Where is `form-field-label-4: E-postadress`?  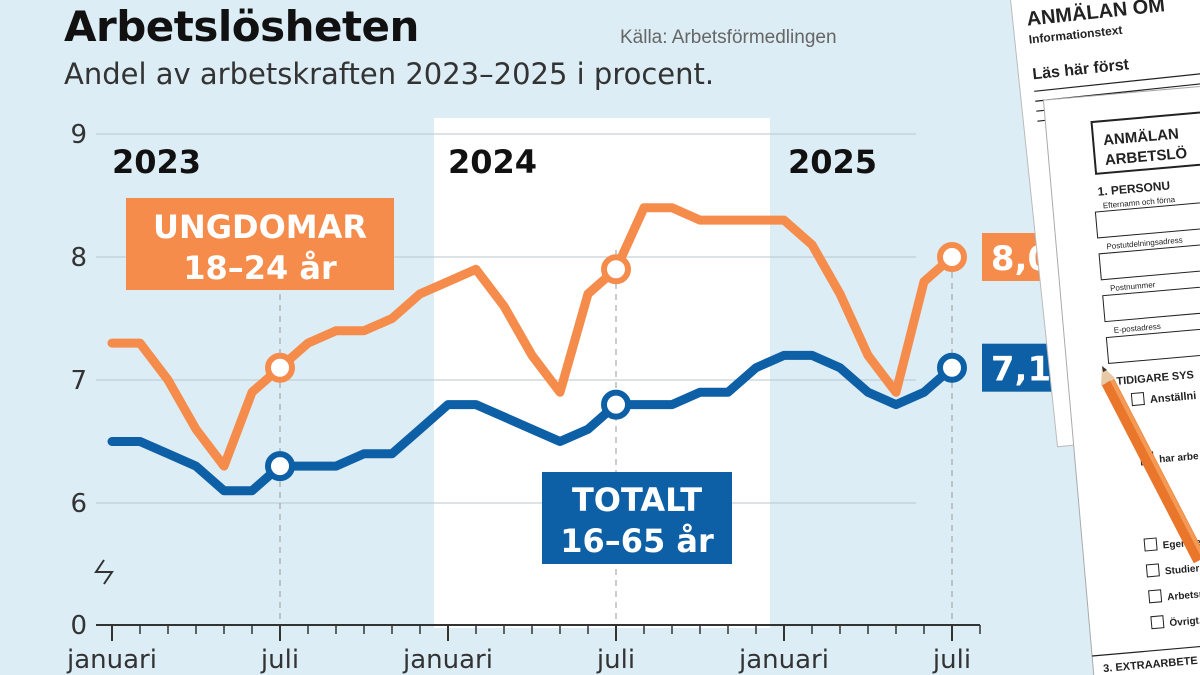
form-field-label-4: E-postadress is located at coordinates (1137, 328).